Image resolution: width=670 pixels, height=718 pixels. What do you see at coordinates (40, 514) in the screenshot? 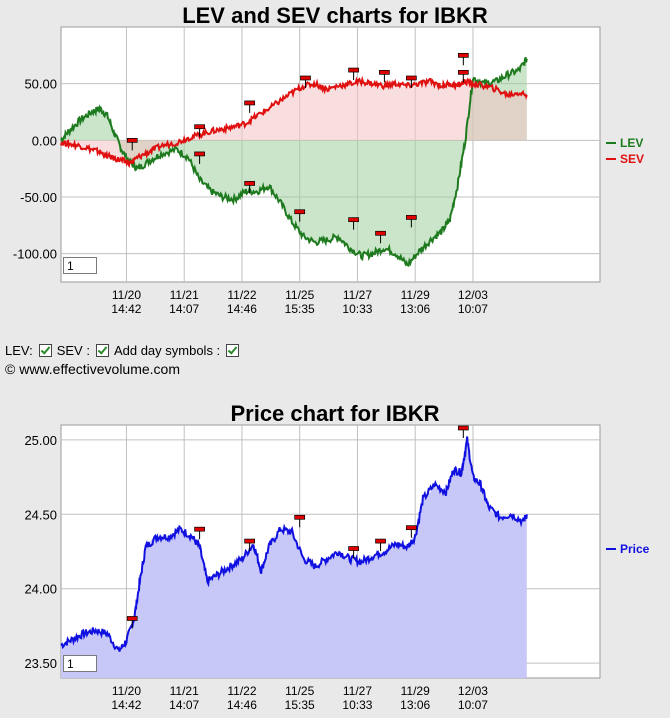
I see `price-y-tick-label: 24.50` at bounding box center [40, 514].